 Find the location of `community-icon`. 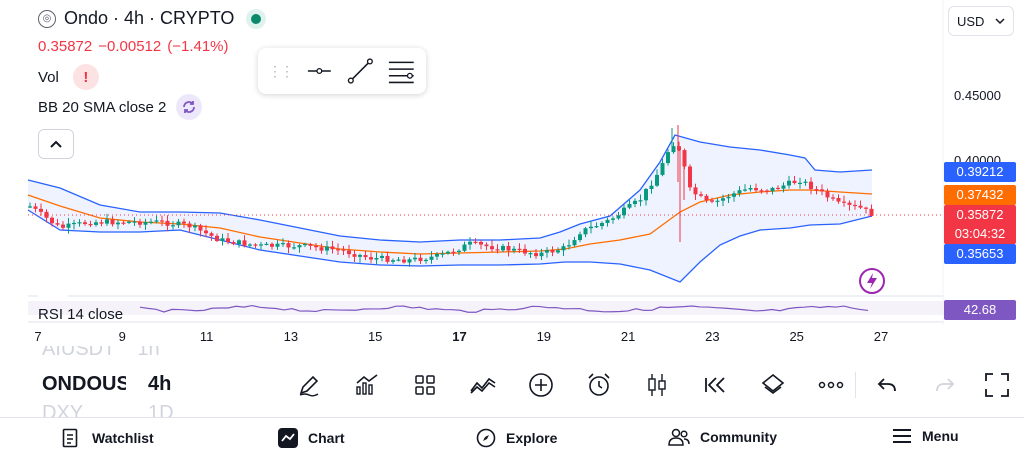

community-icon is located at coordinates (679, 437).